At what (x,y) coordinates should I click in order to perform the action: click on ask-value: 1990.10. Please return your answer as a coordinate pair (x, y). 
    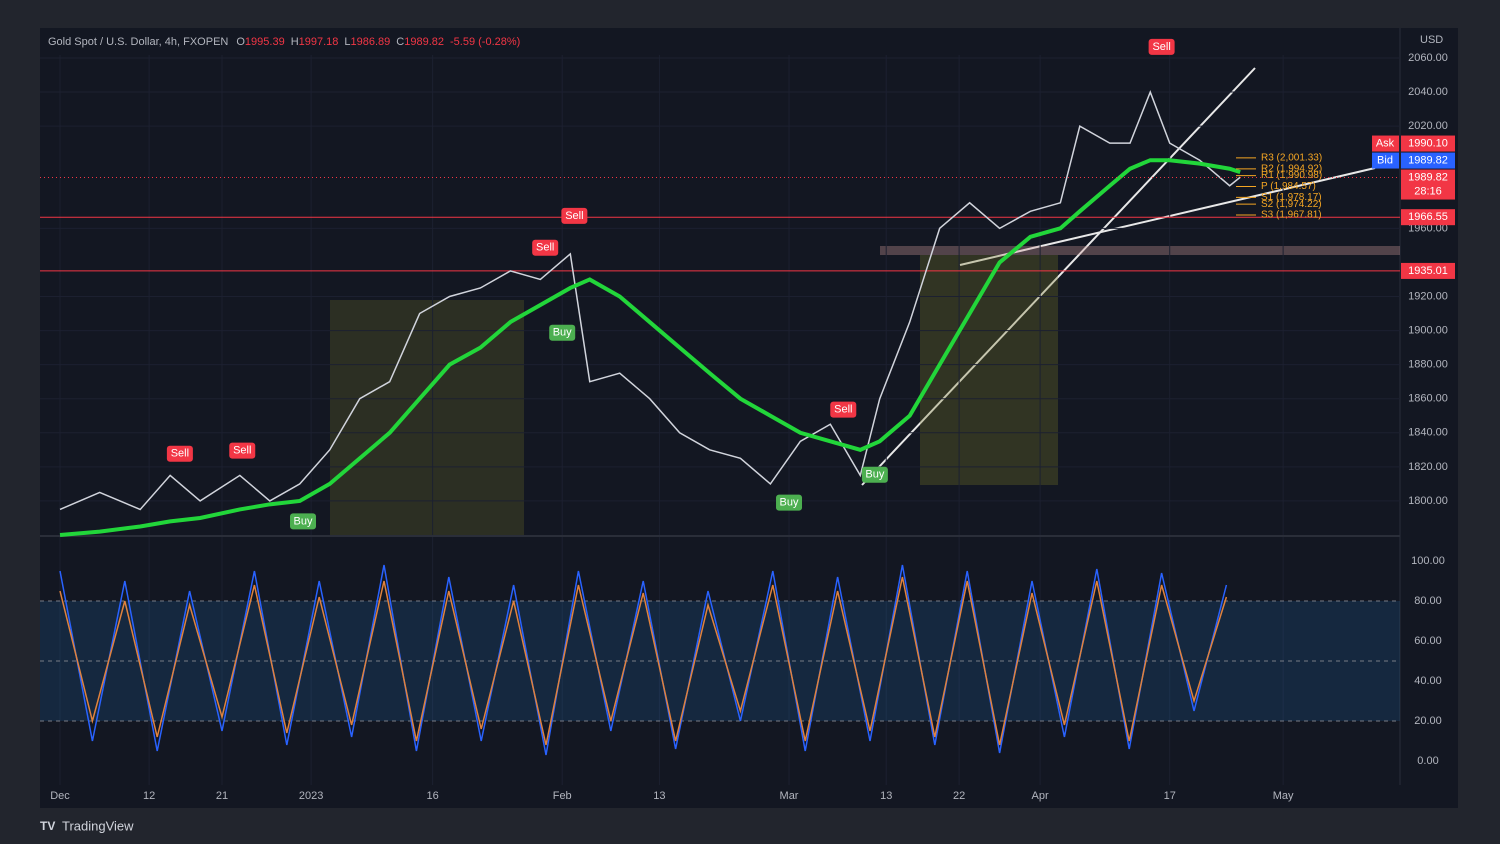
    Looking at the image, I should click on (1428, 143).